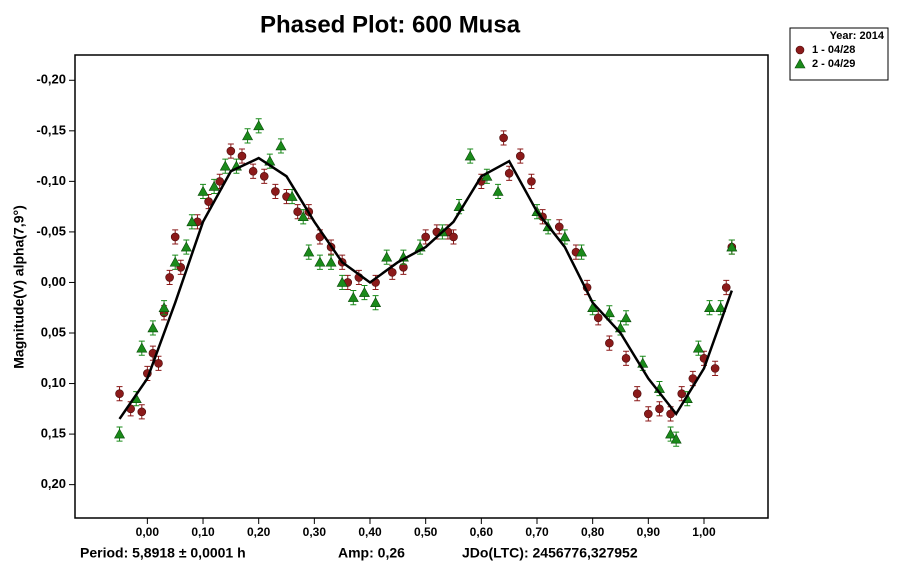 This screenshot has height=573, width=900. What do you see at coordinates (315, 532) in the screenshot?
I see `x-tick-label: 0,30` at bounding box center [315, 532].